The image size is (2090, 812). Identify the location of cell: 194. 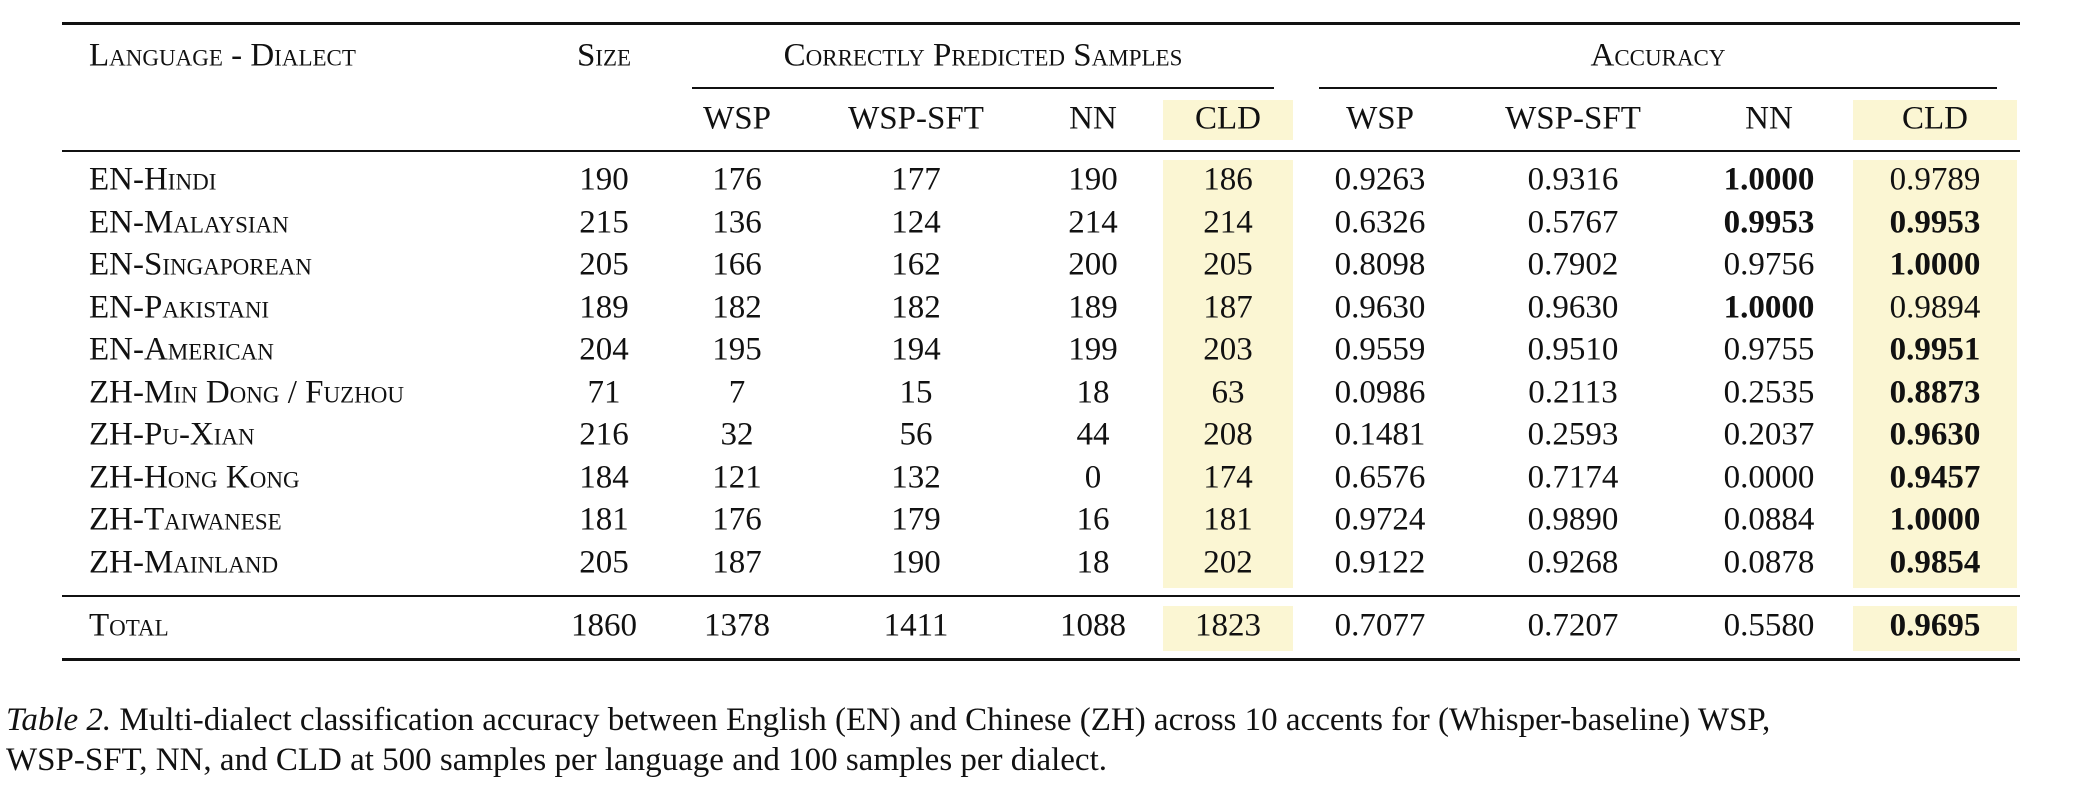
(916, 349).